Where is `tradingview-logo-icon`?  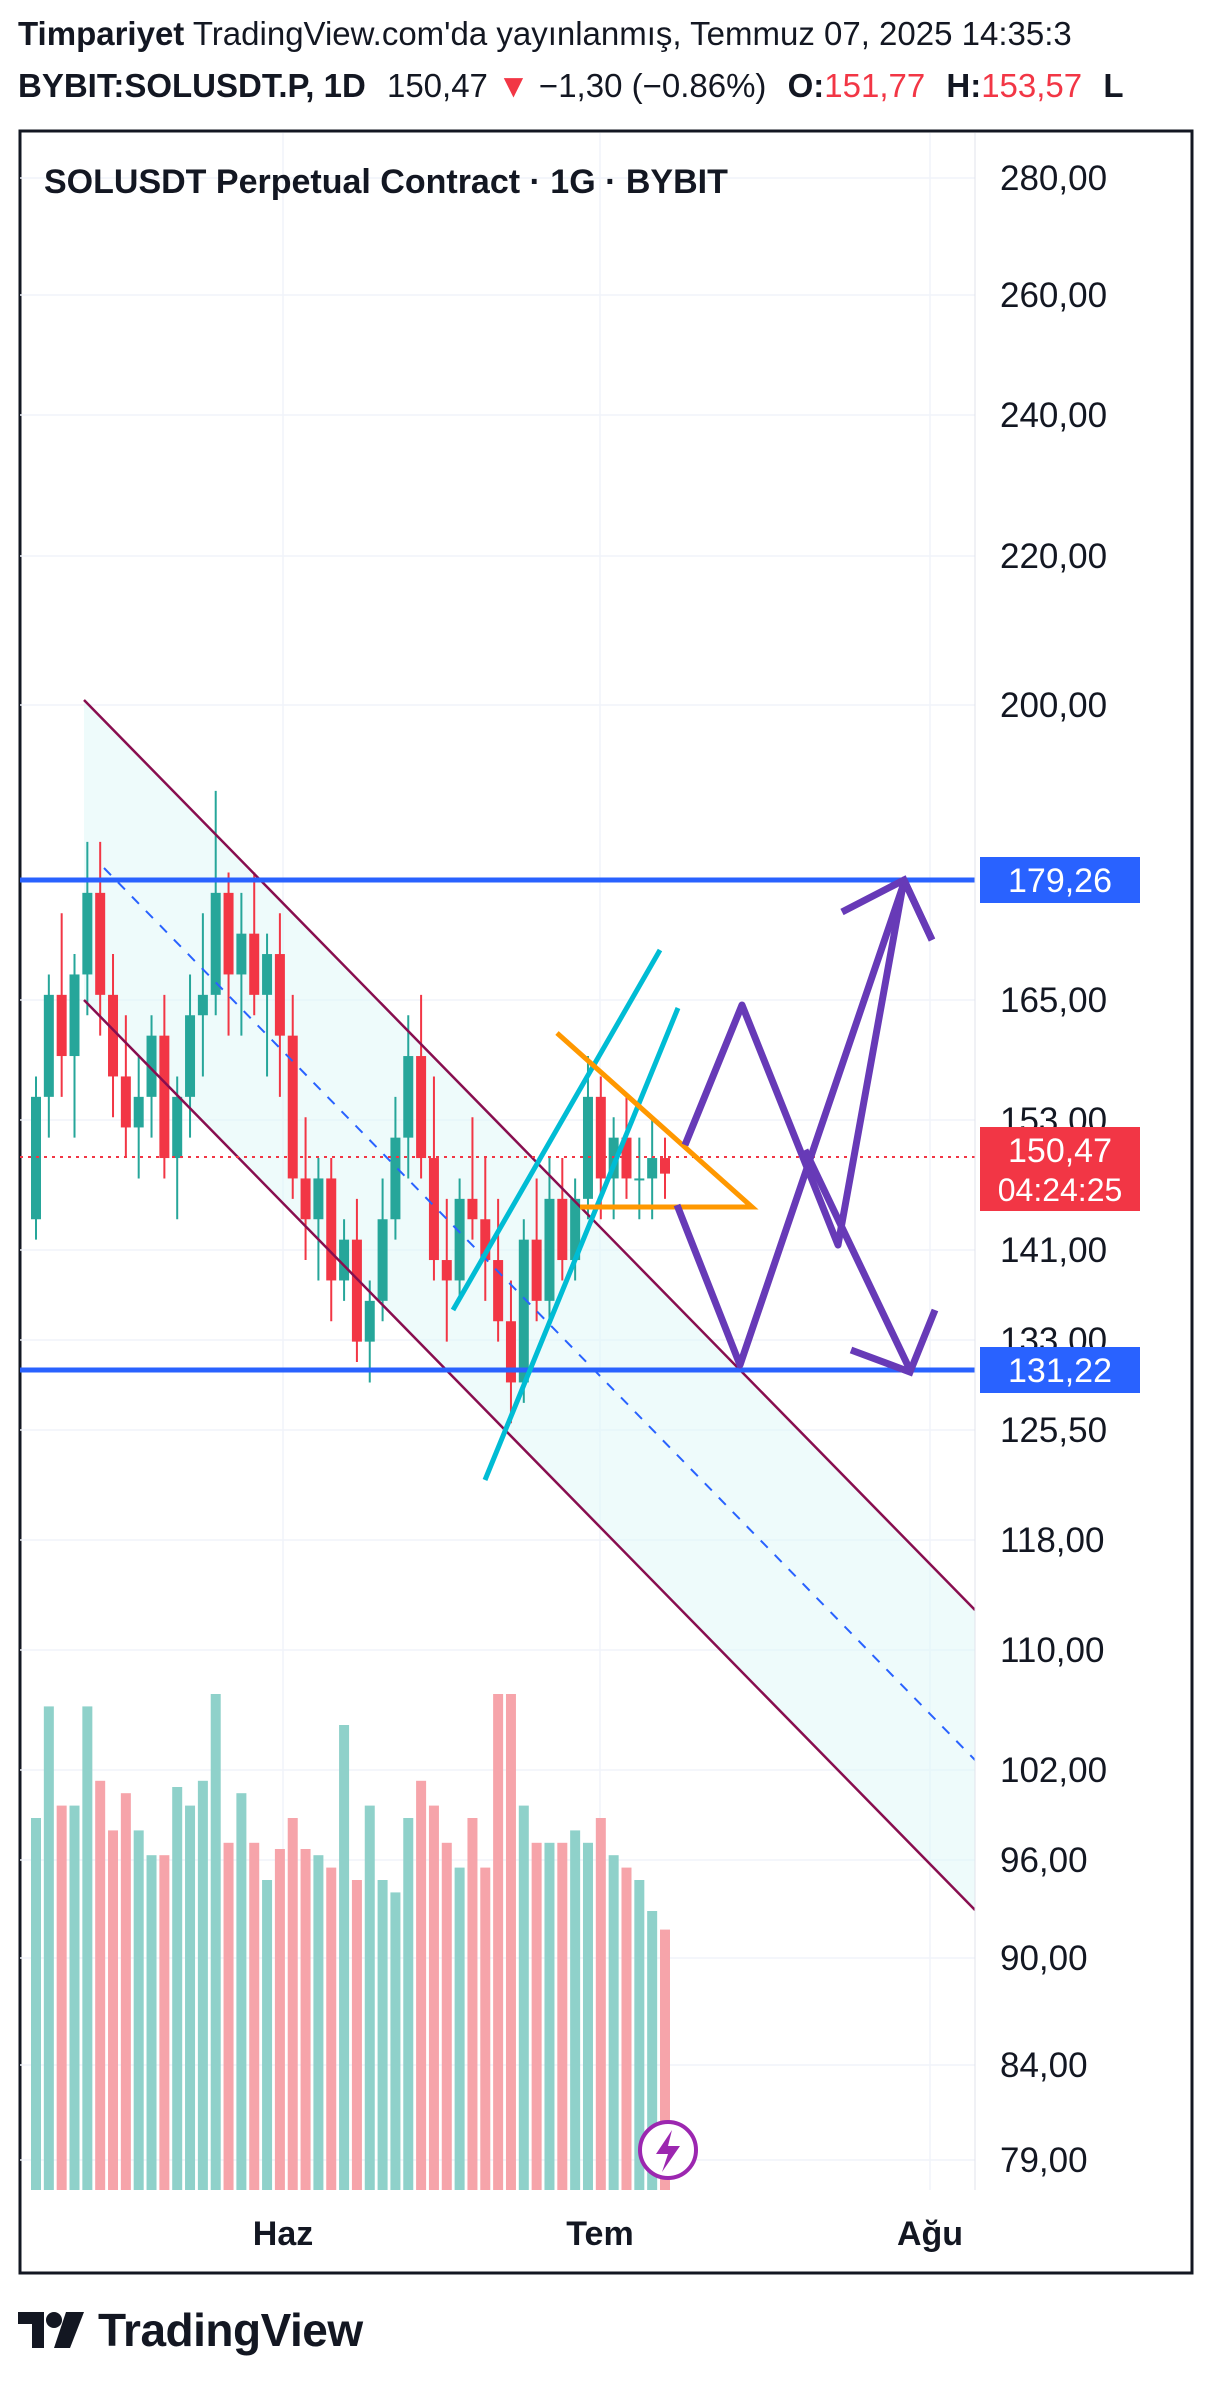
tradingview-logo-icon is located at coordinates (51, 2330).